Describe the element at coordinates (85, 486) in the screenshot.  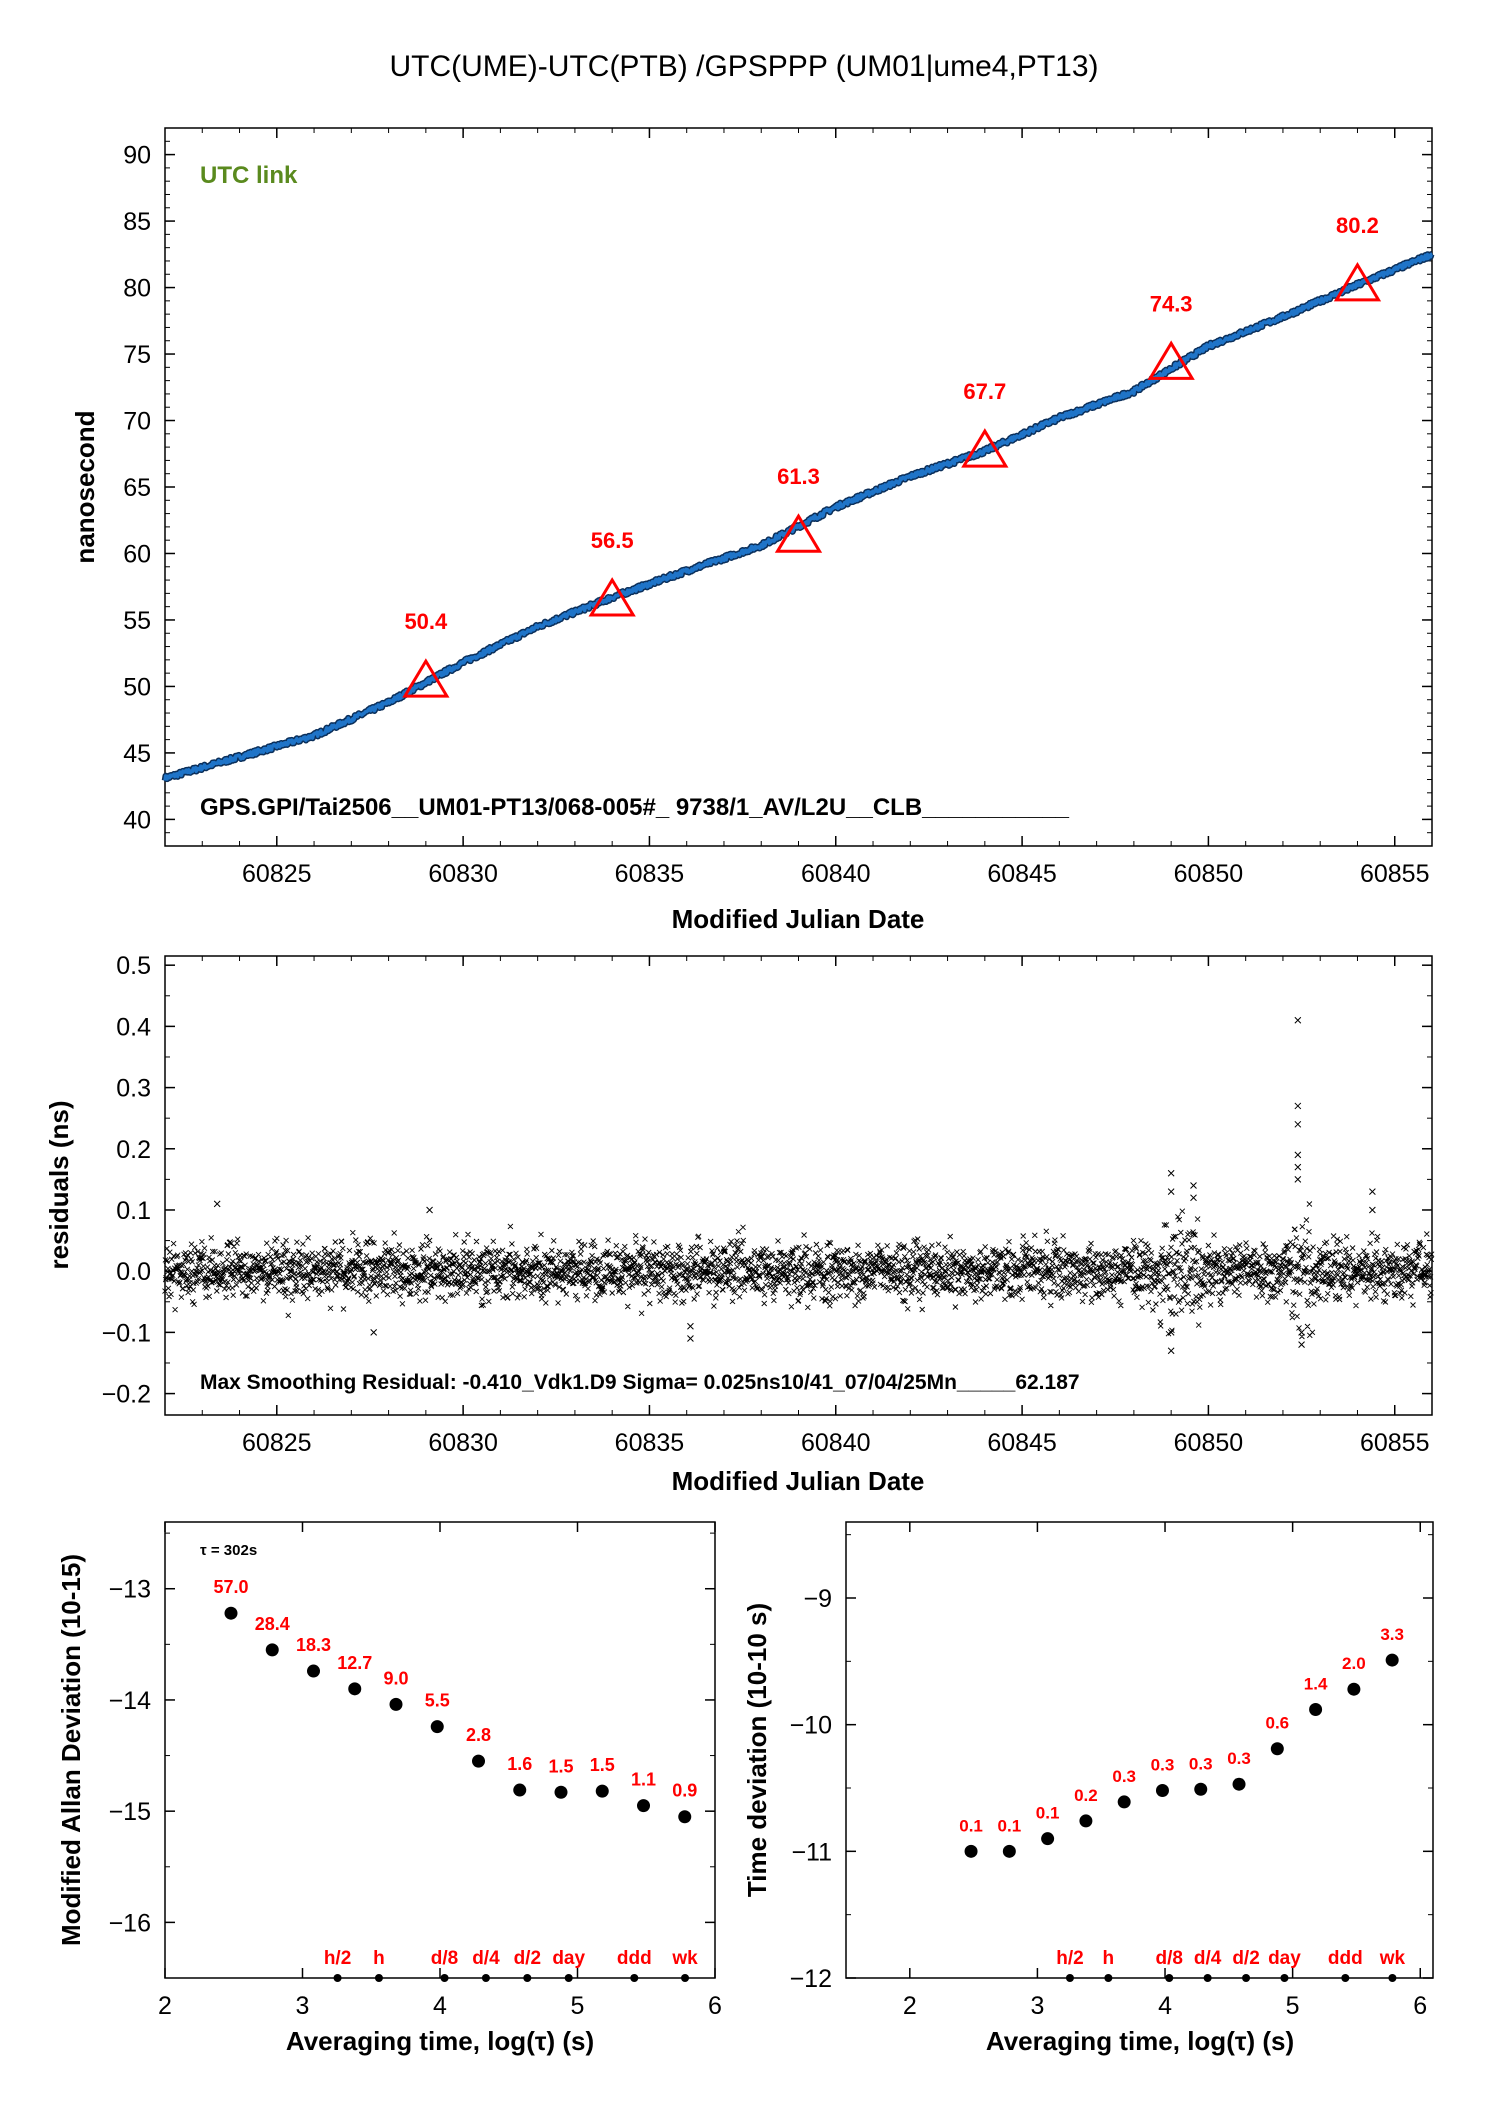
I see `offset-y-axis-label: nanosecond` at that location.